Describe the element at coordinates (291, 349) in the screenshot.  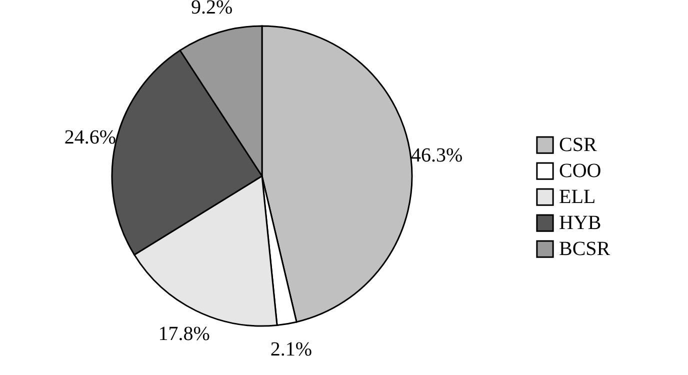
I see `data-label: 2.1%` at that location.